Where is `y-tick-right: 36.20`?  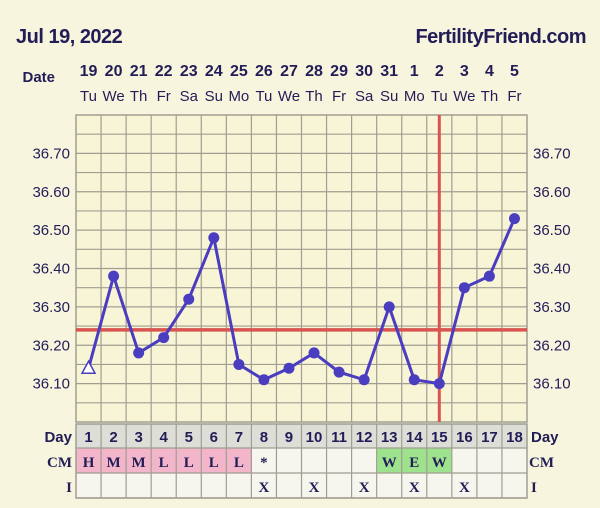 y-tick-right: 36.20 is located at coordinates (552, 345).